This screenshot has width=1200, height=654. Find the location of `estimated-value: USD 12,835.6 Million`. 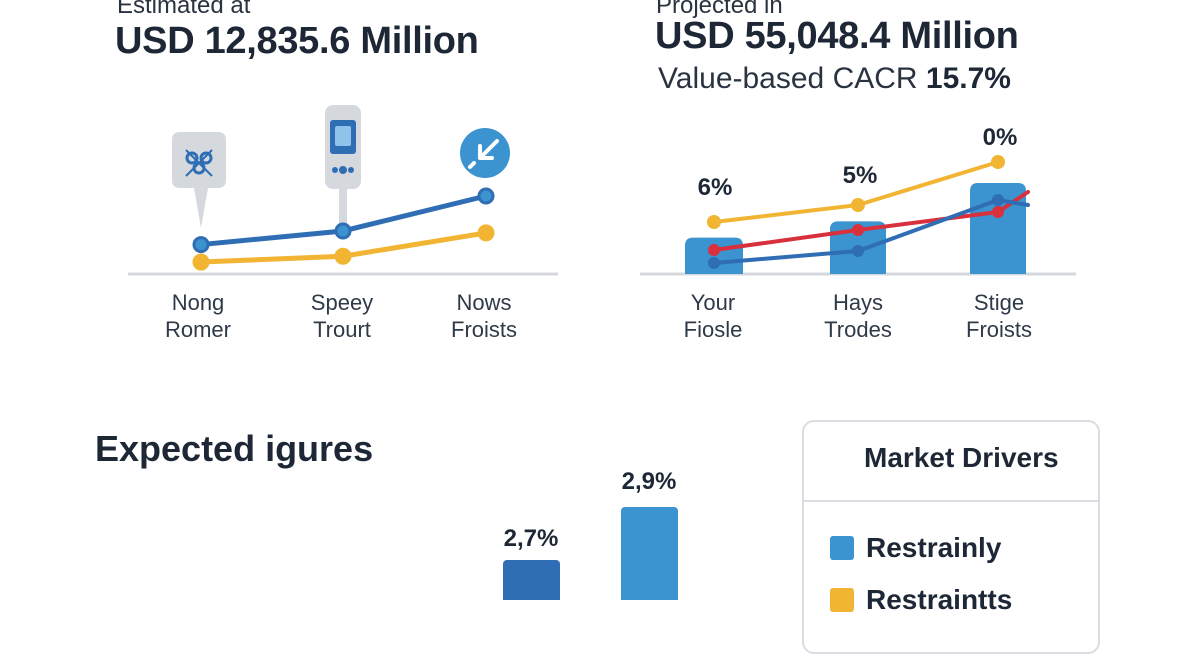

estimated-value: USD 12,835.6 Million is located at coordinates (297, 41).